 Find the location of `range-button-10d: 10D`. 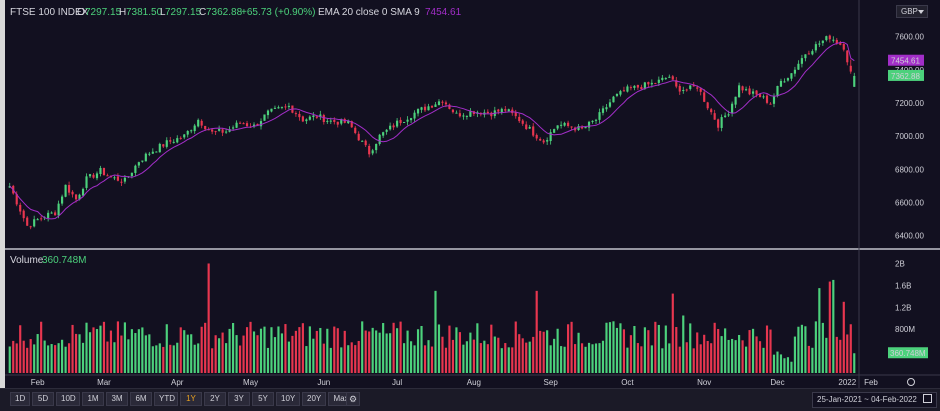

range-button-10d: 10D is located at coordinates (68, 399).